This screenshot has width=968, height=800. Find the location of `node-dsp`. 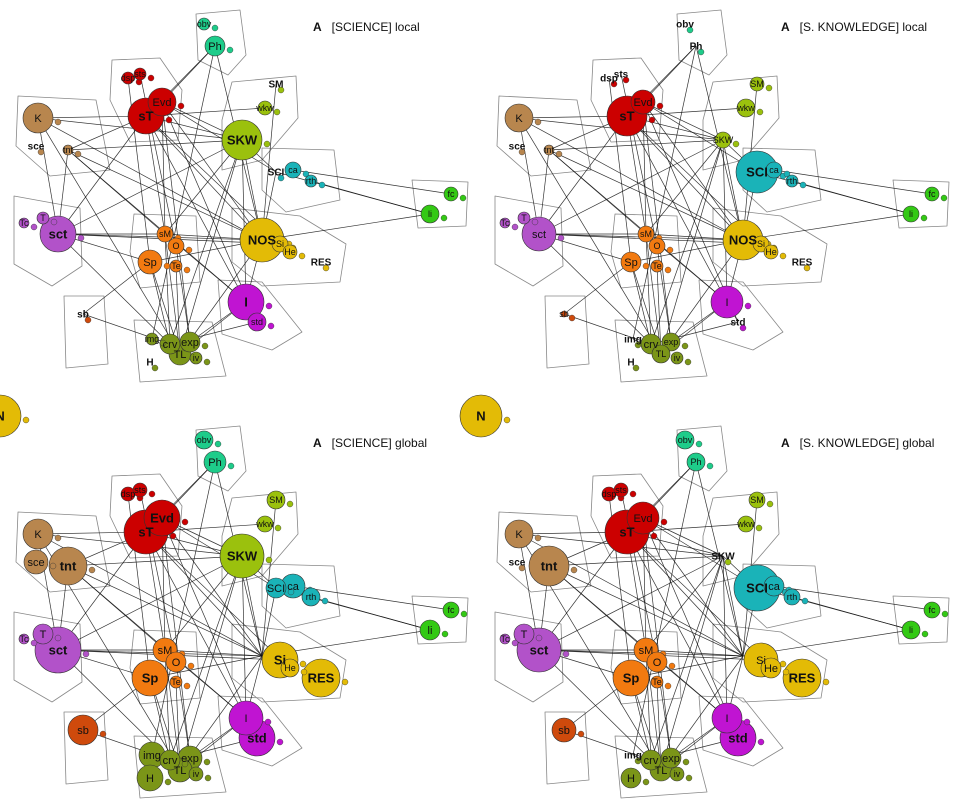

node-dsp is located at coordinates (128, 78).